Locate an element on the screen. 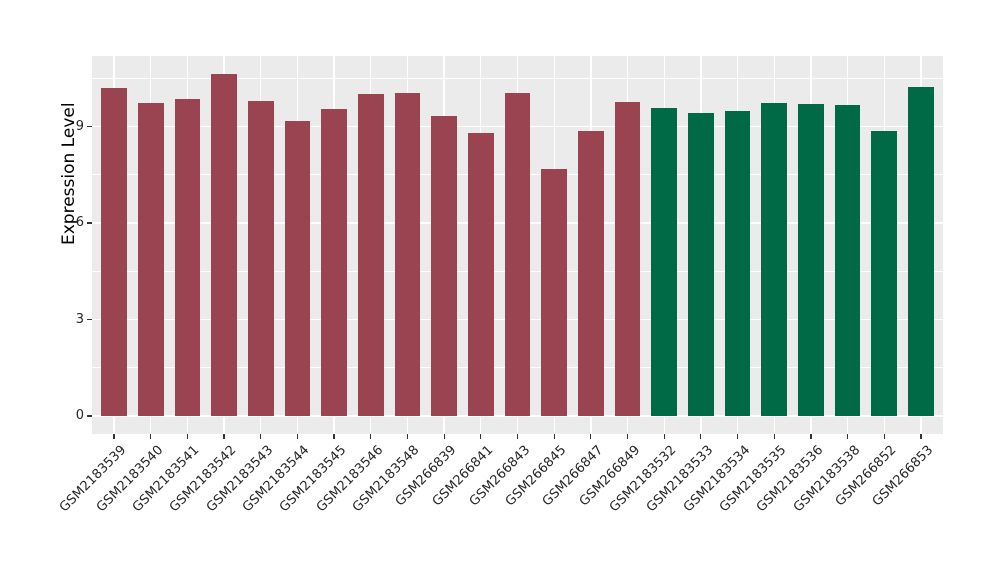 The height and width of the screenshot is (580, 1000). y-tick-label: 9 is located at coordinates (79, 126).